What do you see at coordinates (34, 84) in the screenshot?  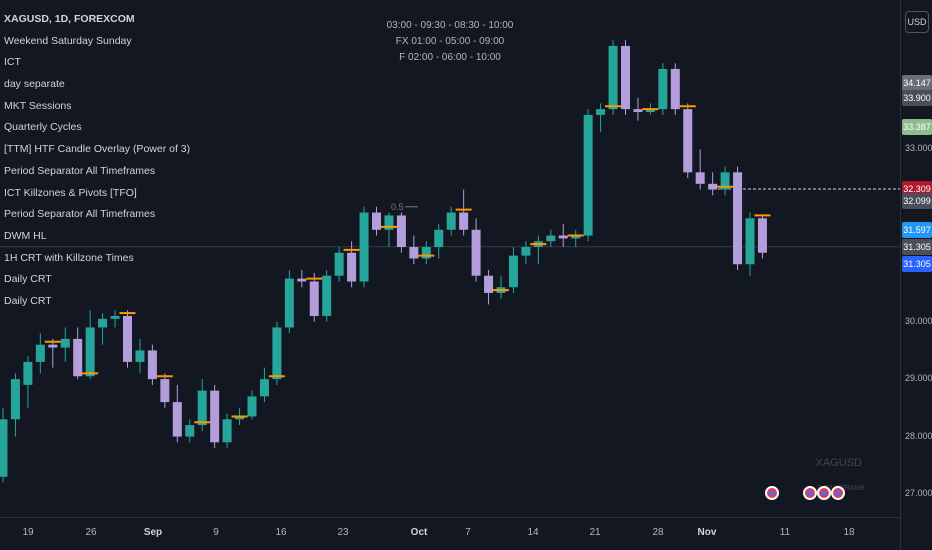 I see `indicator-legend-item: day separate` at bounding box center [34, 84].